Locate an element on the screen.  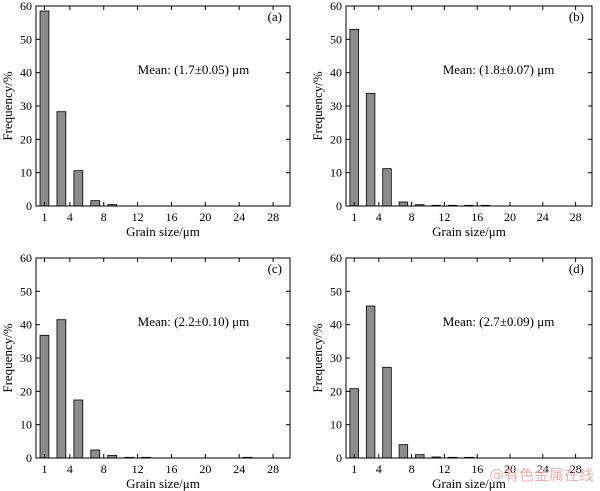
panel-label: (a) is located at coordinates (275, 16).